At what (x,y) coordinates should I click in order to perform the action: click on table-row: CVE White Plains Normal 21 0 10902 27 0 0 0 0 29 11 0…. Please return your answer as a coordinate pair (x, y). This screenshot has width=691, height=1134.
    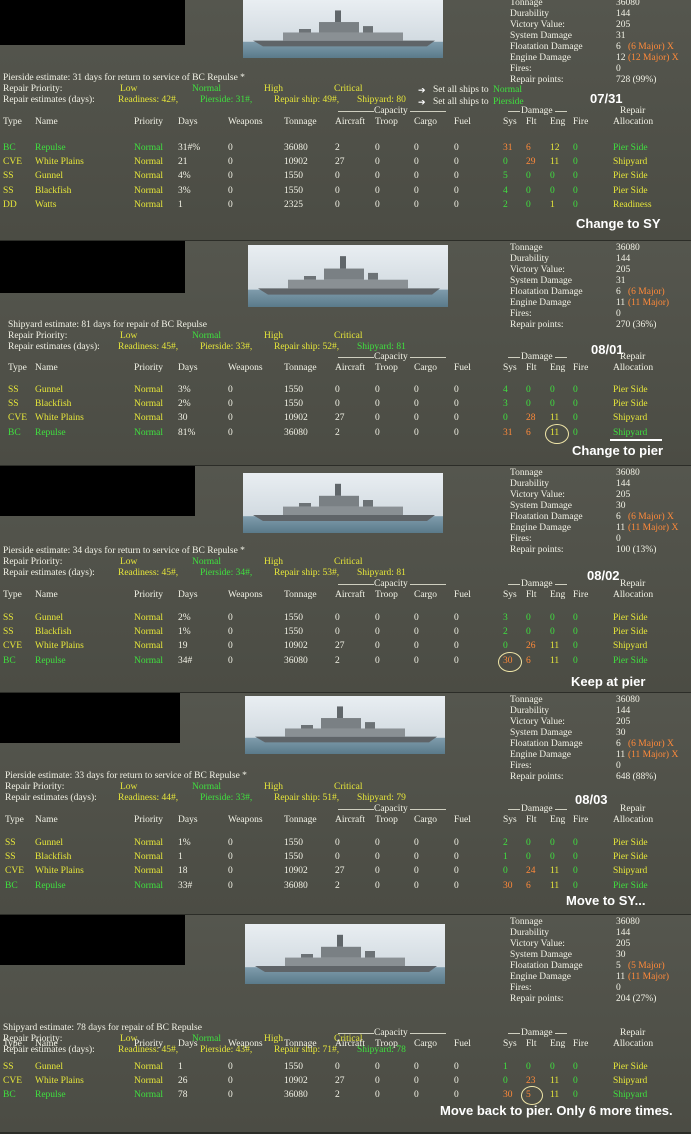
    Looking at the image, I should click on (345, 163).